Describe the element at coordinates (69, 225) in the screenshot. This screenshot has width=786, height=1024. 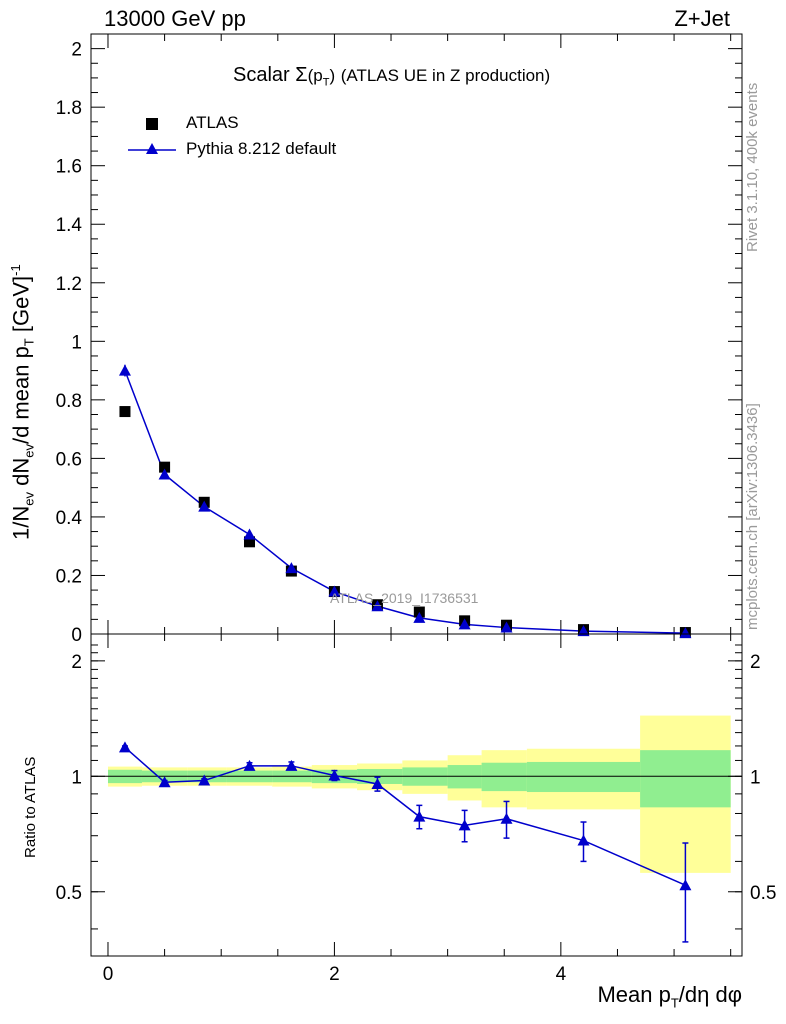
I see `y-tick-label-main: 1.4` at that location.